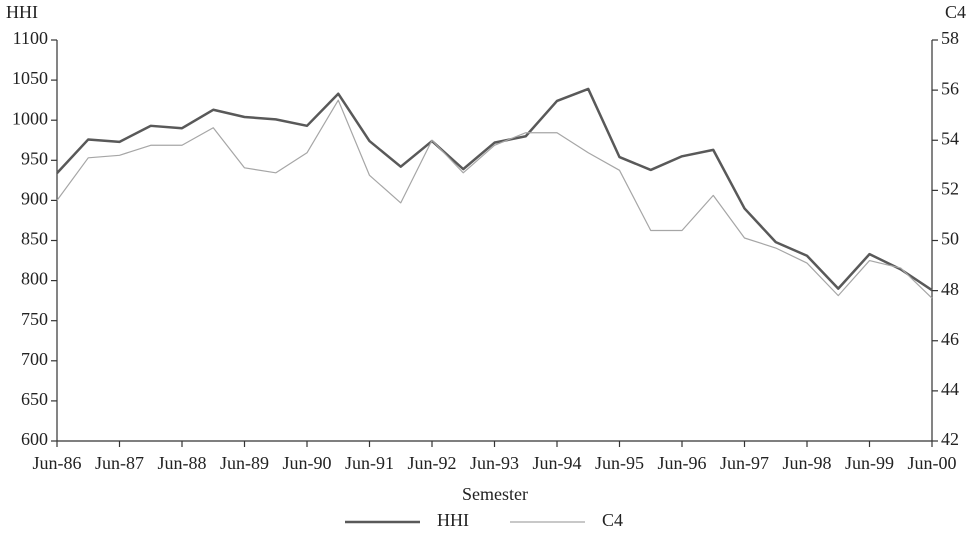  Describe the element at coordinates (34, 439) in the screenshot. I see `y-tick-label: 600` at that location.